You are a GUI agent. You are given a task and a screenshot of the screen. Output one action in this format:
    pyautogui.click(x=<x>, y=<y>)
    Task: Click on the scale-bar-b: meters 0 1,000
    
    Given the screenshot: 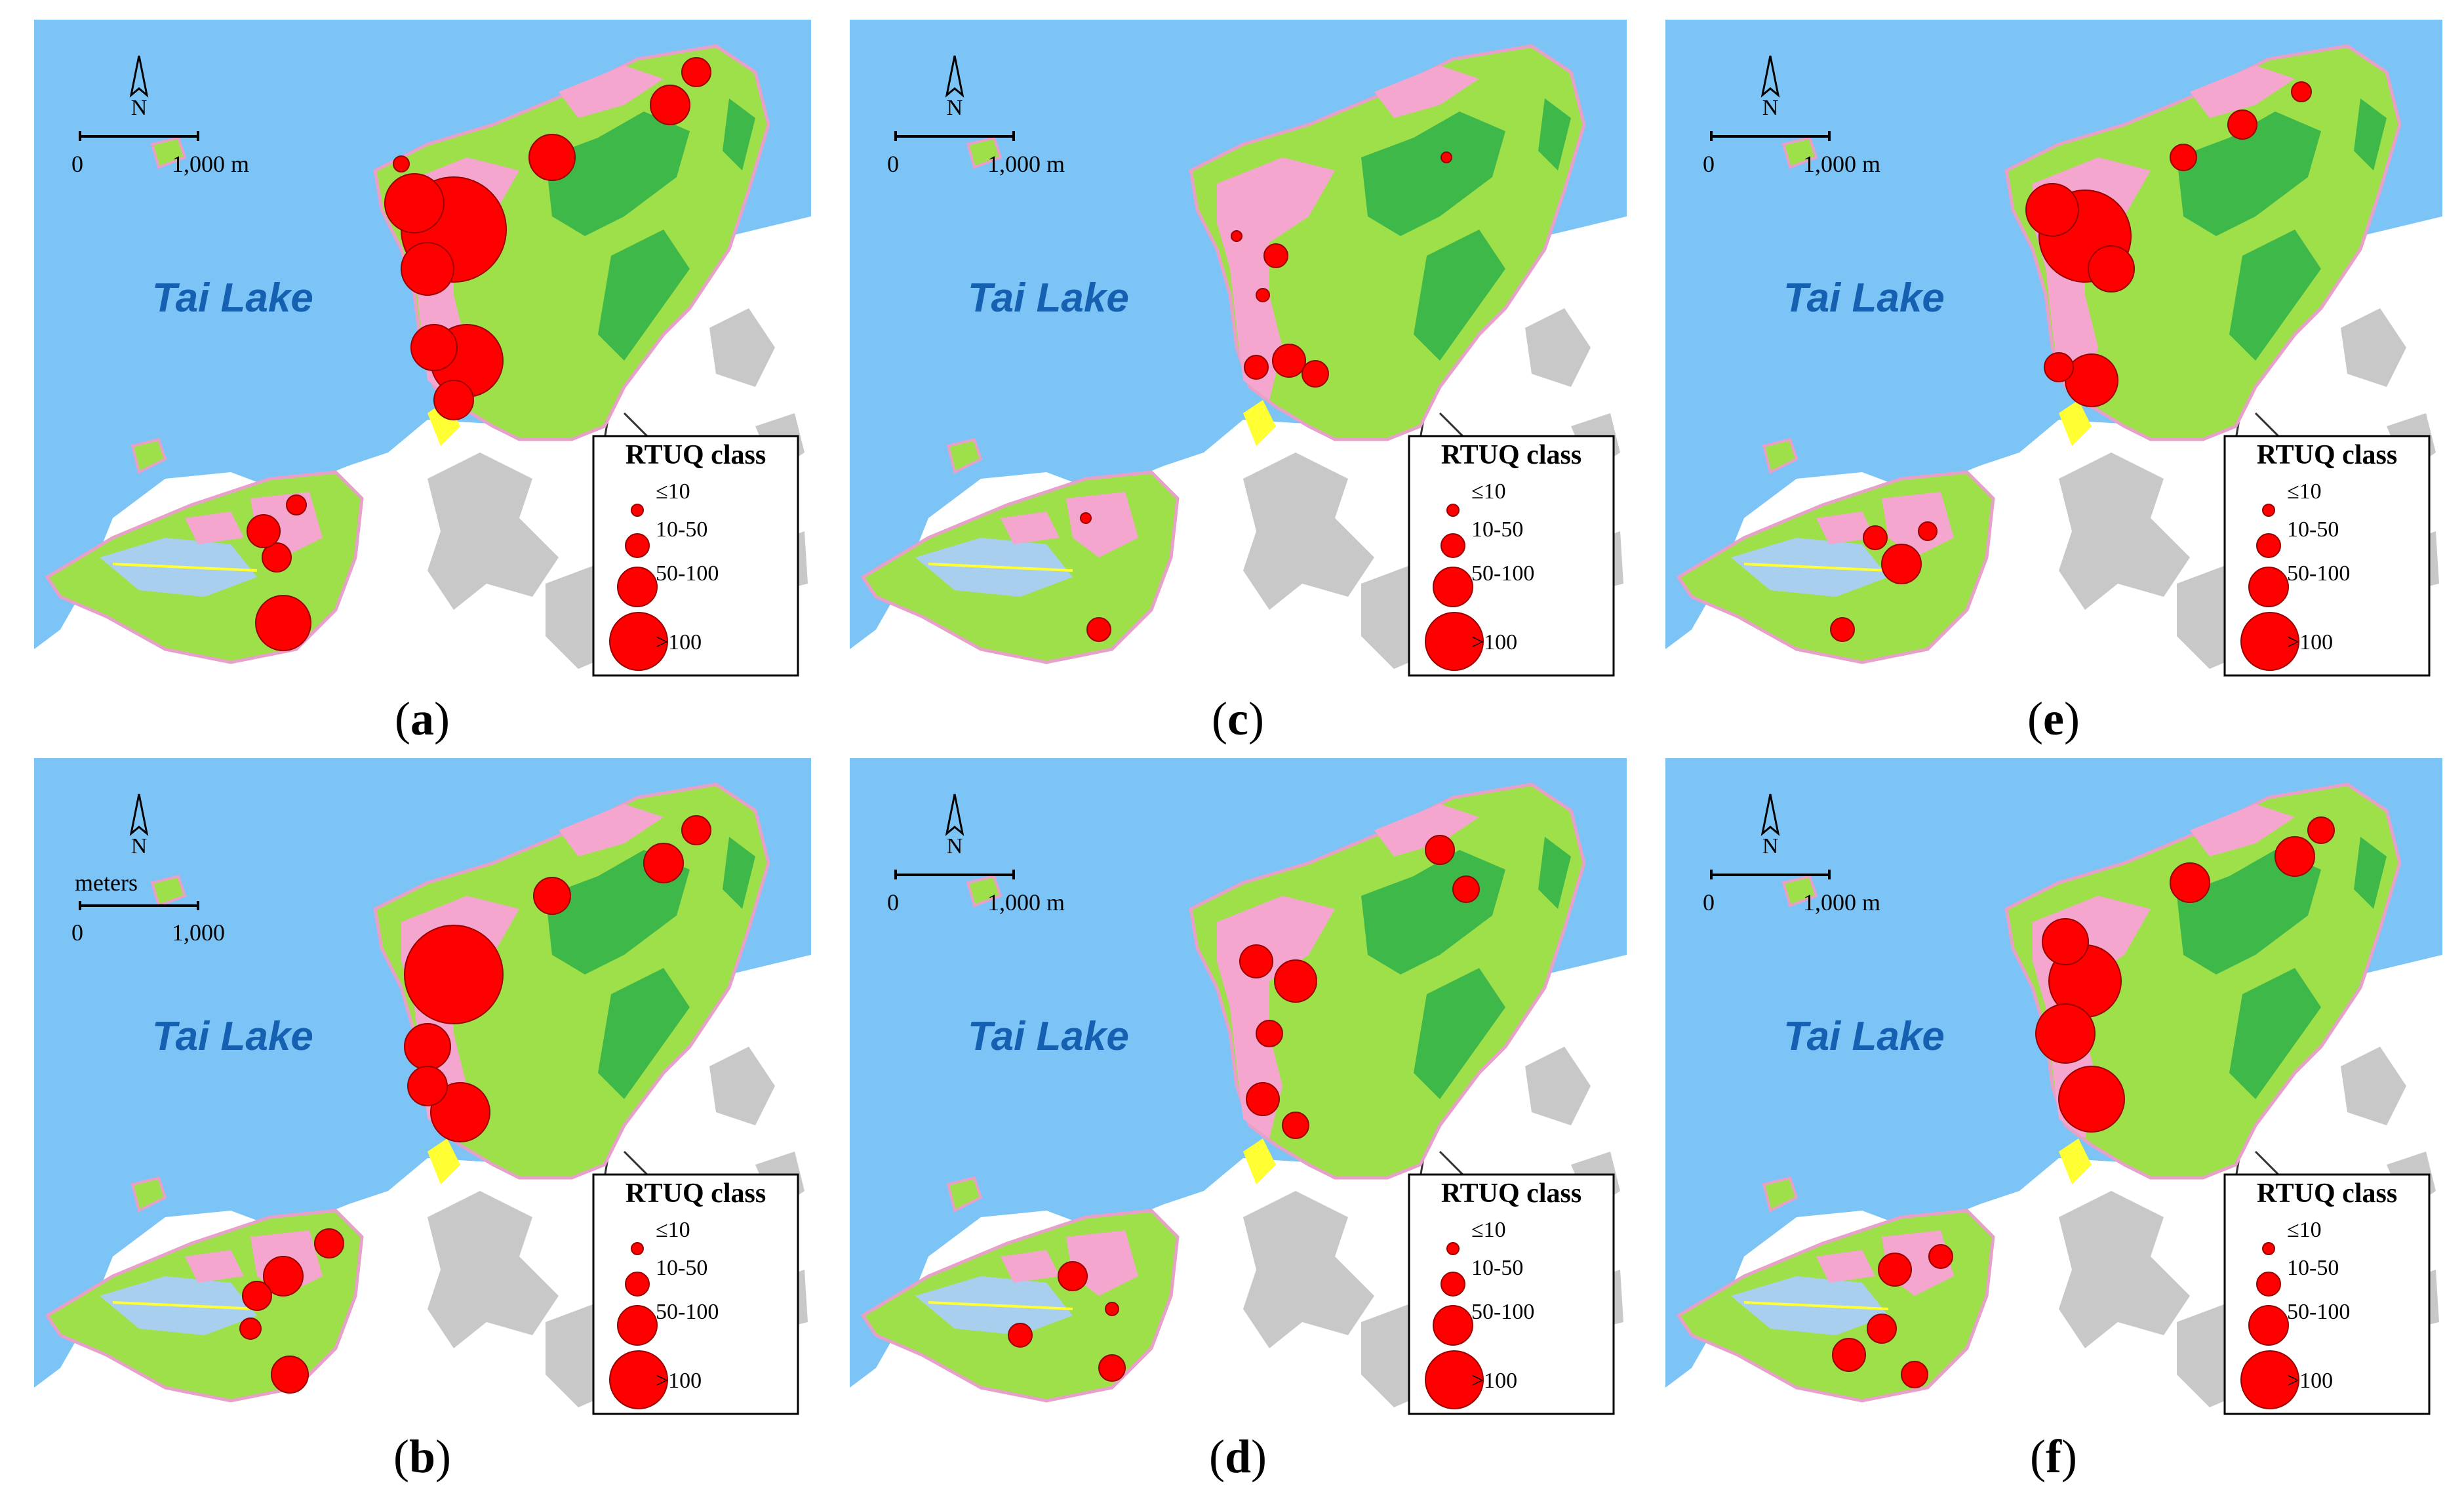 What is the action you would take?
    pyautogui.click(x=148, y=908)
    